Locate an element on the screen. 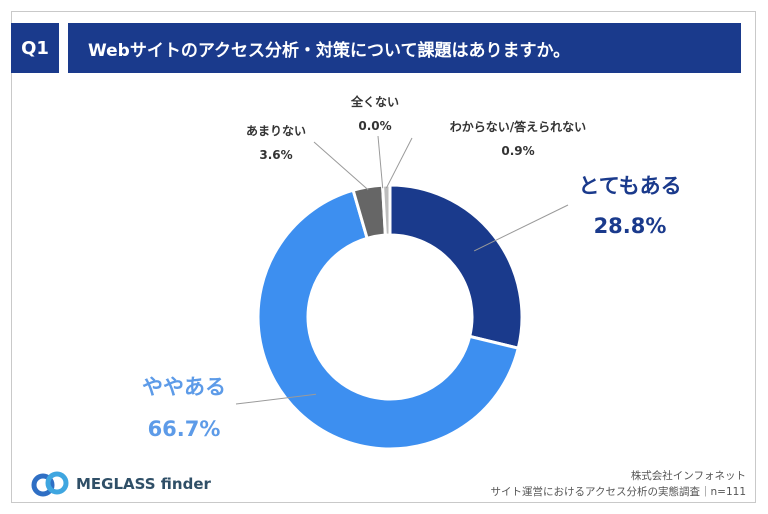 The image size is (768, 514). label-category-2: あまりない is located at coordinates (276, 131).